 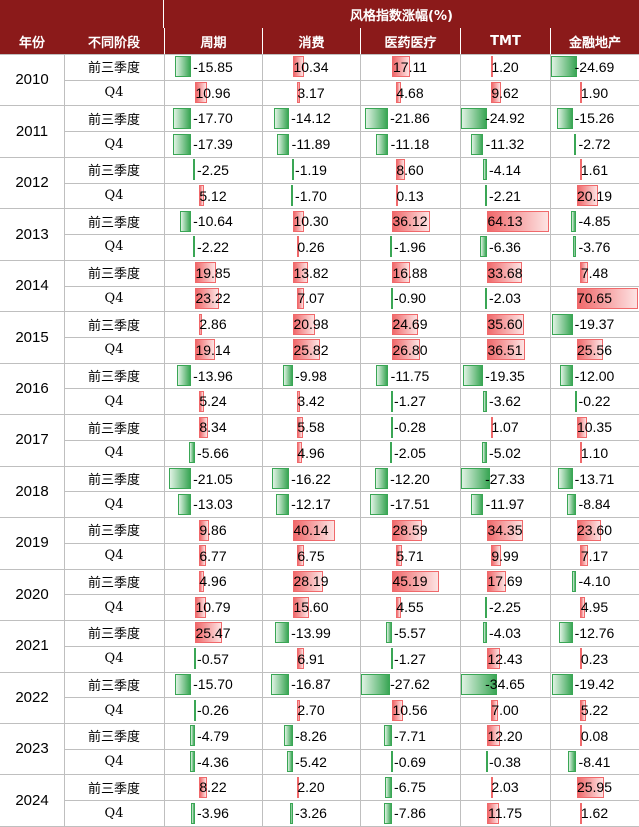 What do you see at coordinates (505, 427) in the screenshot?
I see `value-label-tmt: 1.07` at bounding box center [505, 427].